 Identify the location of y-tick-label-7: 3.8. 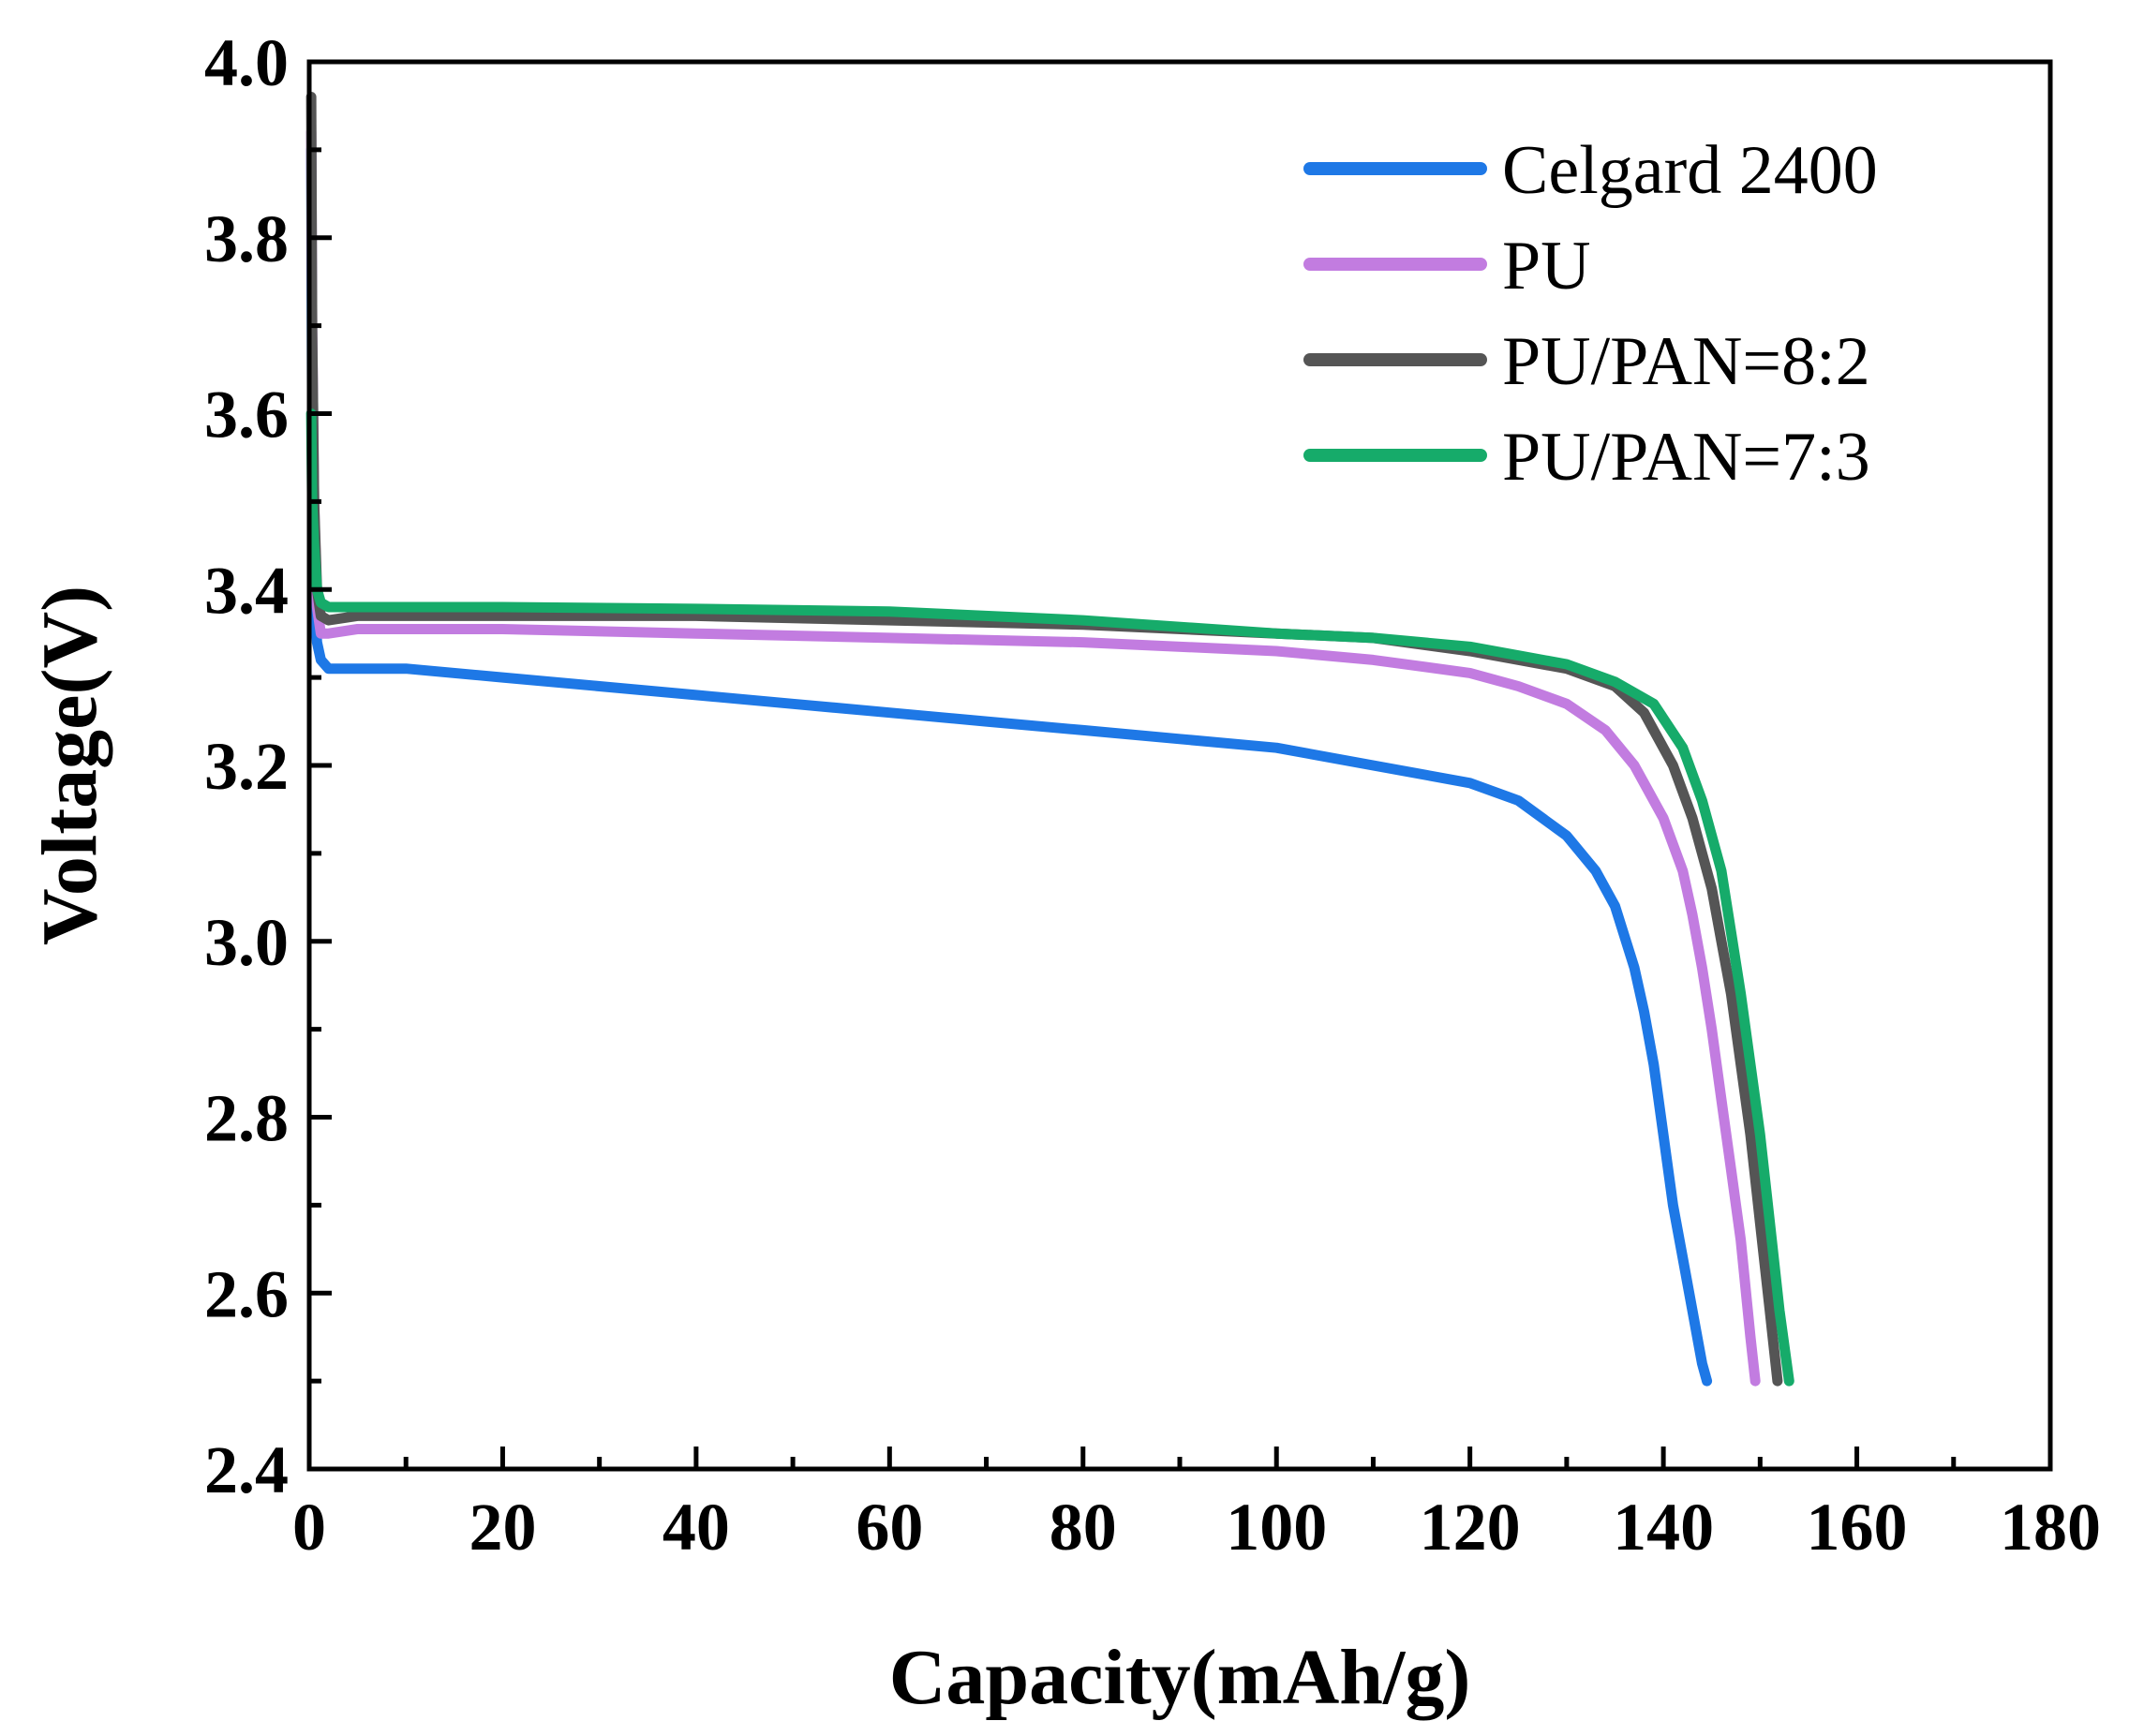
(247, 239).